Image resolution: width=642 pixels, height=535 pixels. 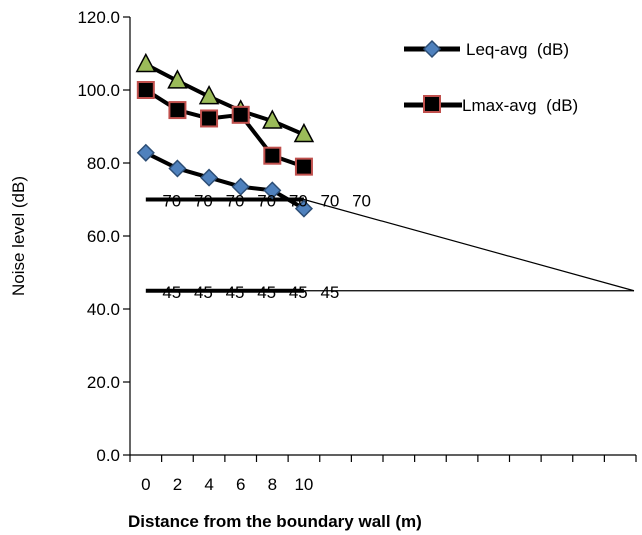 What do you see at coordinates (103, 382) in the screenshot?
I see `y-tick-label: 20.0` at bounding box center [103, 382].